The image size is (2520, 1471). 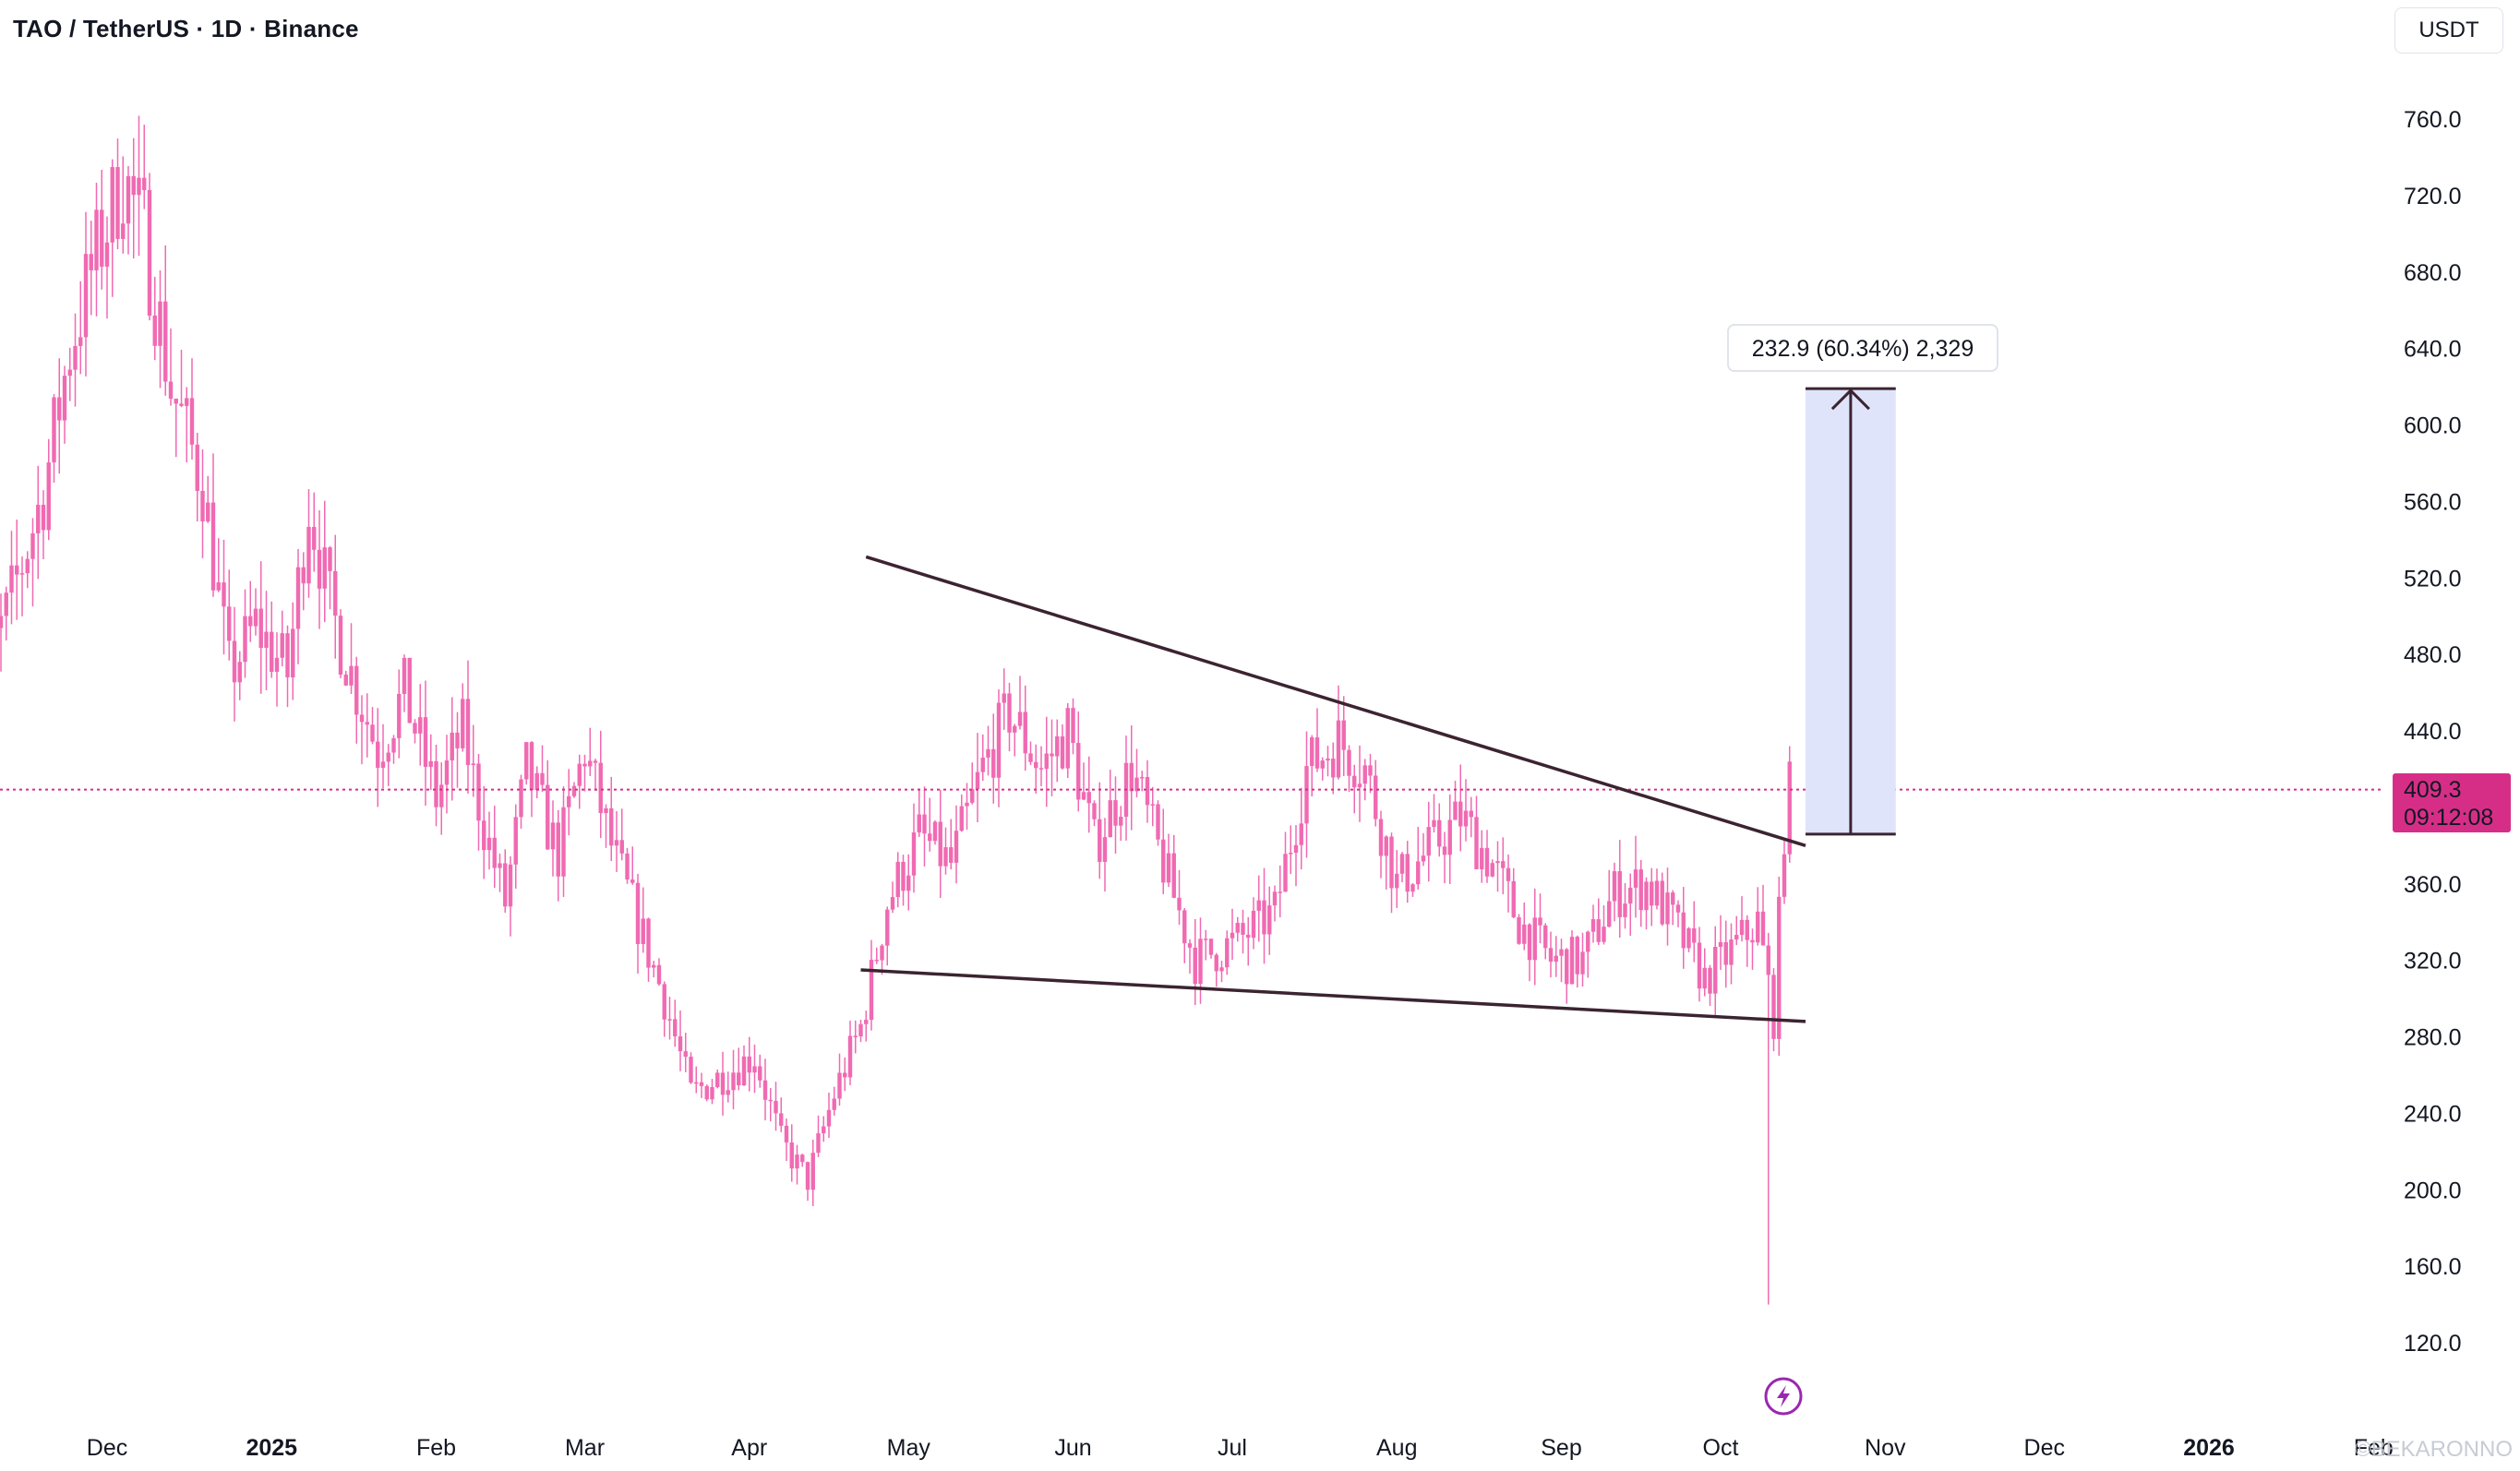 I want to click on time-tick-label: Mar, so click(x=585, y=1448).